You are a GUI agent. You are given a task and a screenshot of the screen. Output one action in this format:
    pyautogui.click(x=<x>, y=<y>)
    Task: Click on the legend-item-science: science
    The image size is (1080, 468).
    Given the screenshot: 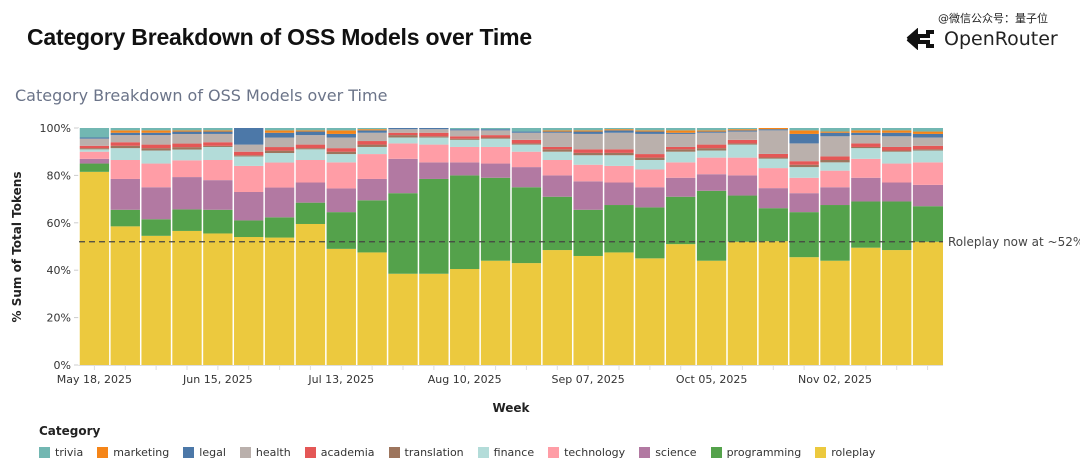 What is the action you would take?
    pyautogui.click(x=668, y=452)
    